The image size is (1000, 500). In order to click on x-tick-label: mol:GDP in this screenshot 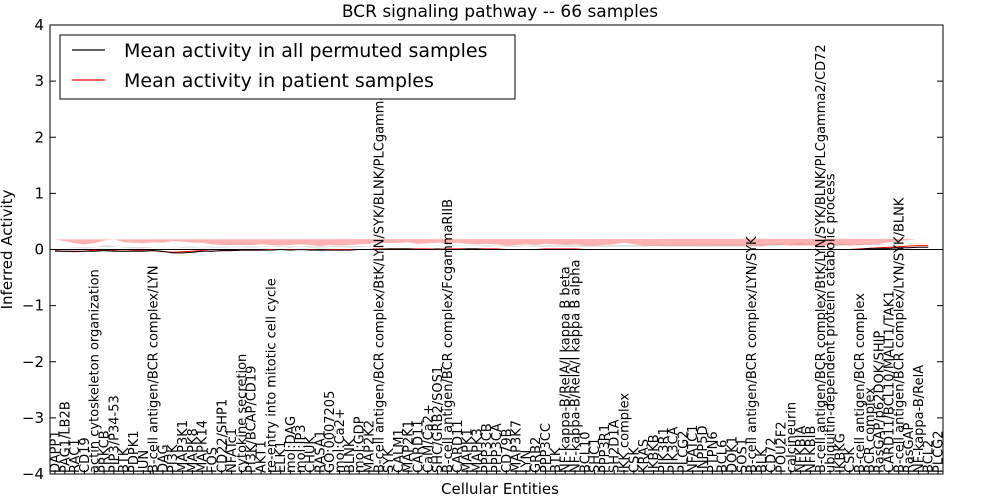, I will do `click(360, 444)`.